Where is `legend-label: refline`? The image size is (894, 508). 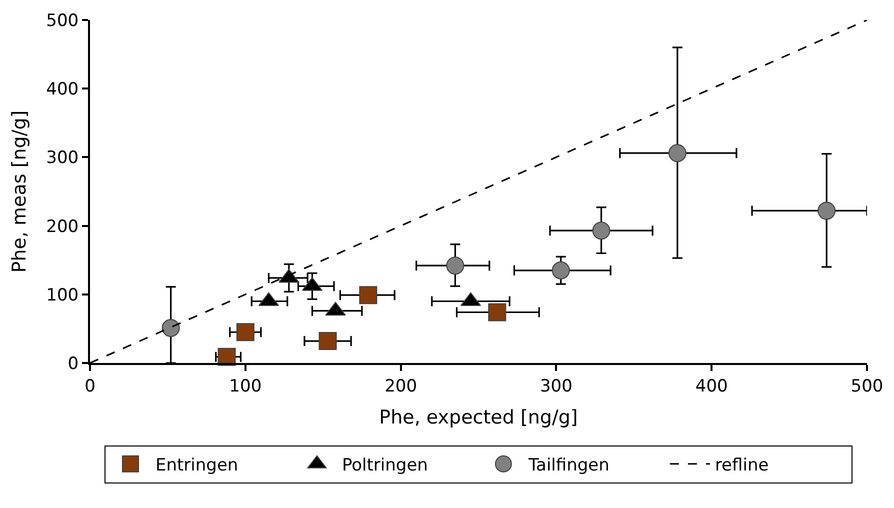
legend-label: refline is located at coordinates (741, 466).